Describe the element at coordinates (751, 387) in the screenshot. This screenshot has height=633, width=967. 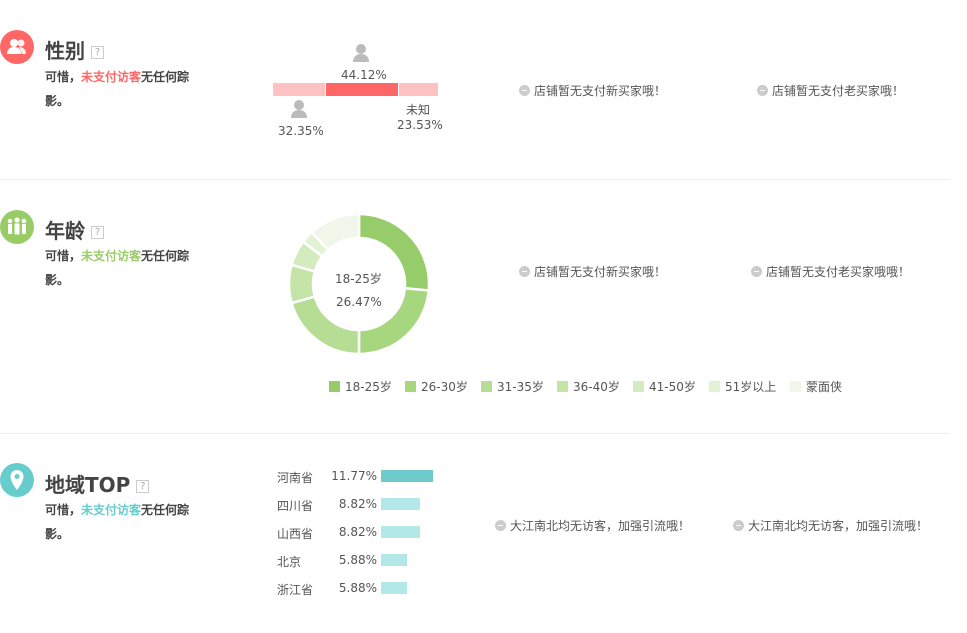
I see `legend-label: 51岁以上` at that location.